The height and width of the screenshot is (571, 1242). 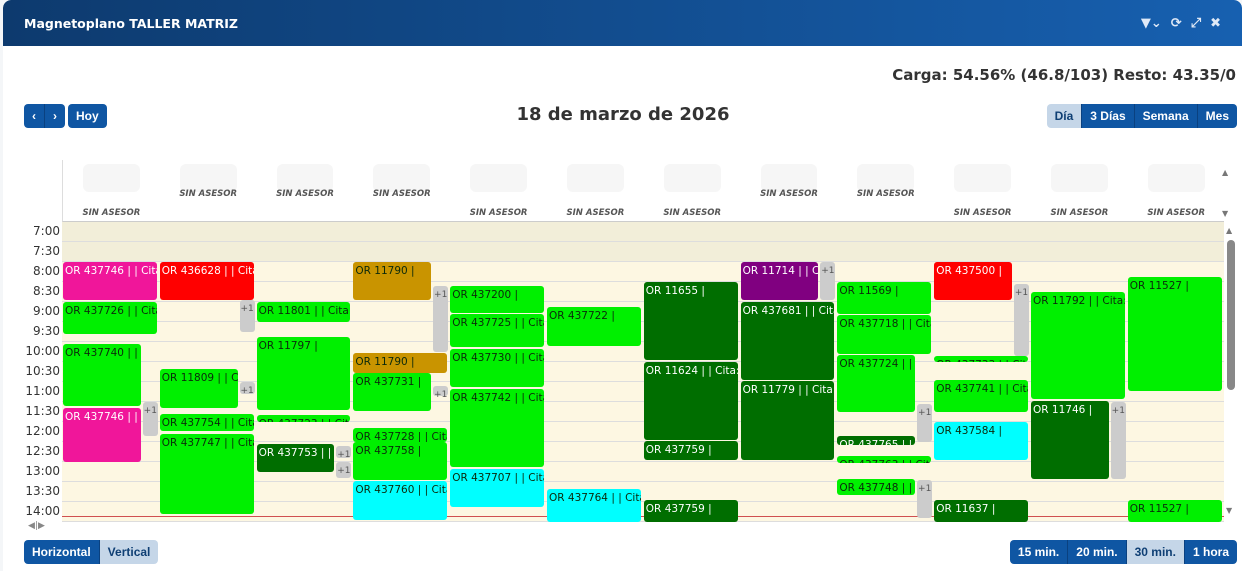 I want to click on filter-icon: ▼⌄, so click(x=1151, y=23).